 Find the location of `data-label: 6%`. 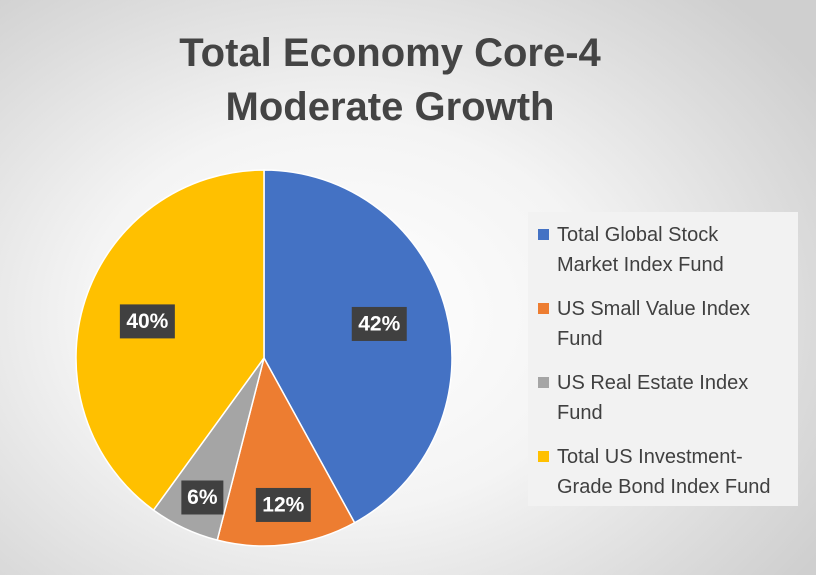

data-label: 6% is located at coordinates (202, 497).